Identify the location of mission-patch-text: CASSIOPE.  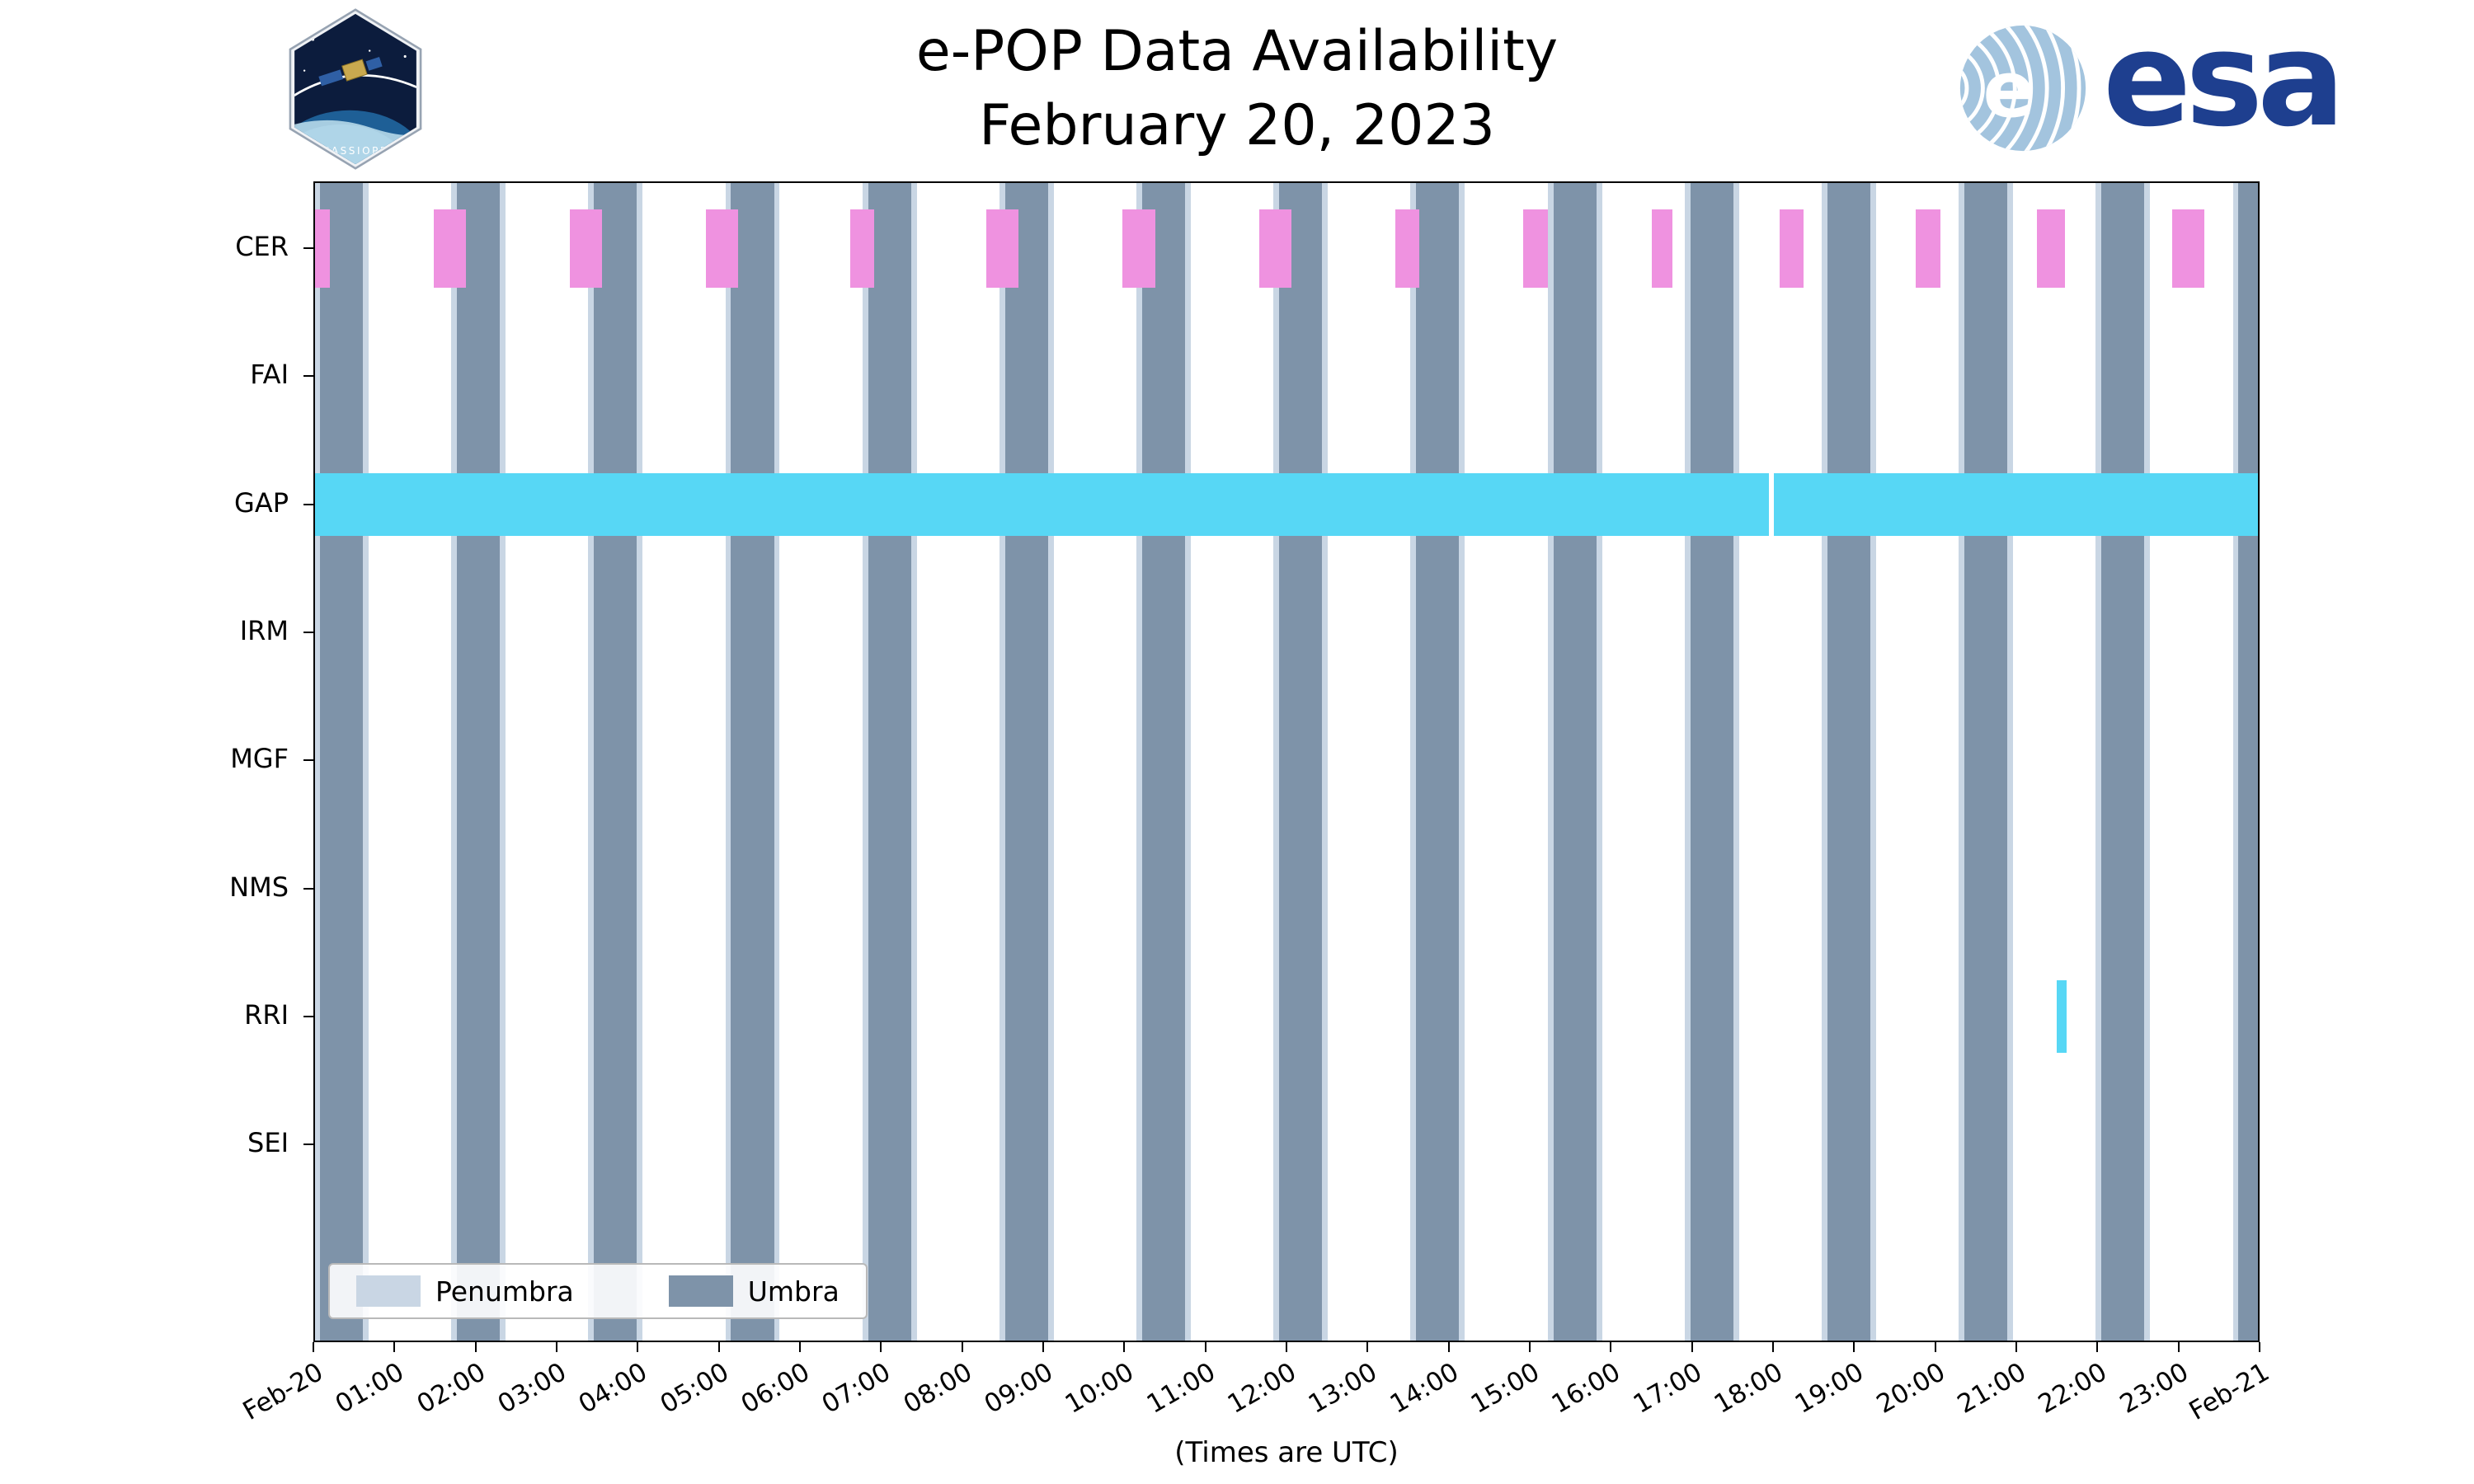
(355, 151).